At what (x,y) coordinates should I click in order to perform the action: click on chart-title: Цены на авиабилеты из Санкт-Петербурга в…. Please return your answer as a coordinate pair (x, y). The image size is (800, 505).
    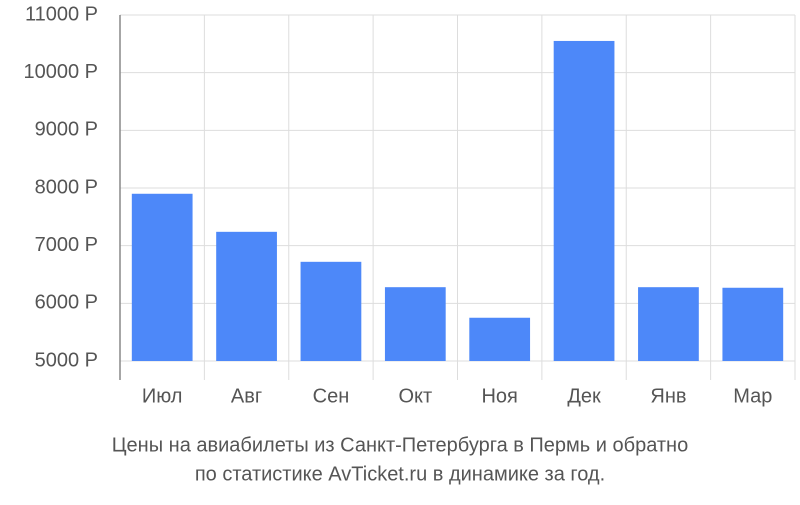
    Looking at the image, I should click on (400, 445).